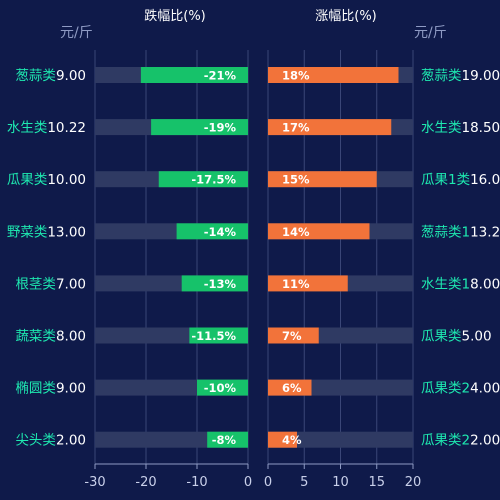 Image resolution: width=500 pixels, height=500 pixels. Describe the element at coordinates (296, 232) in the screenshot. I see `right-bar-value-label: 14%` at that location.